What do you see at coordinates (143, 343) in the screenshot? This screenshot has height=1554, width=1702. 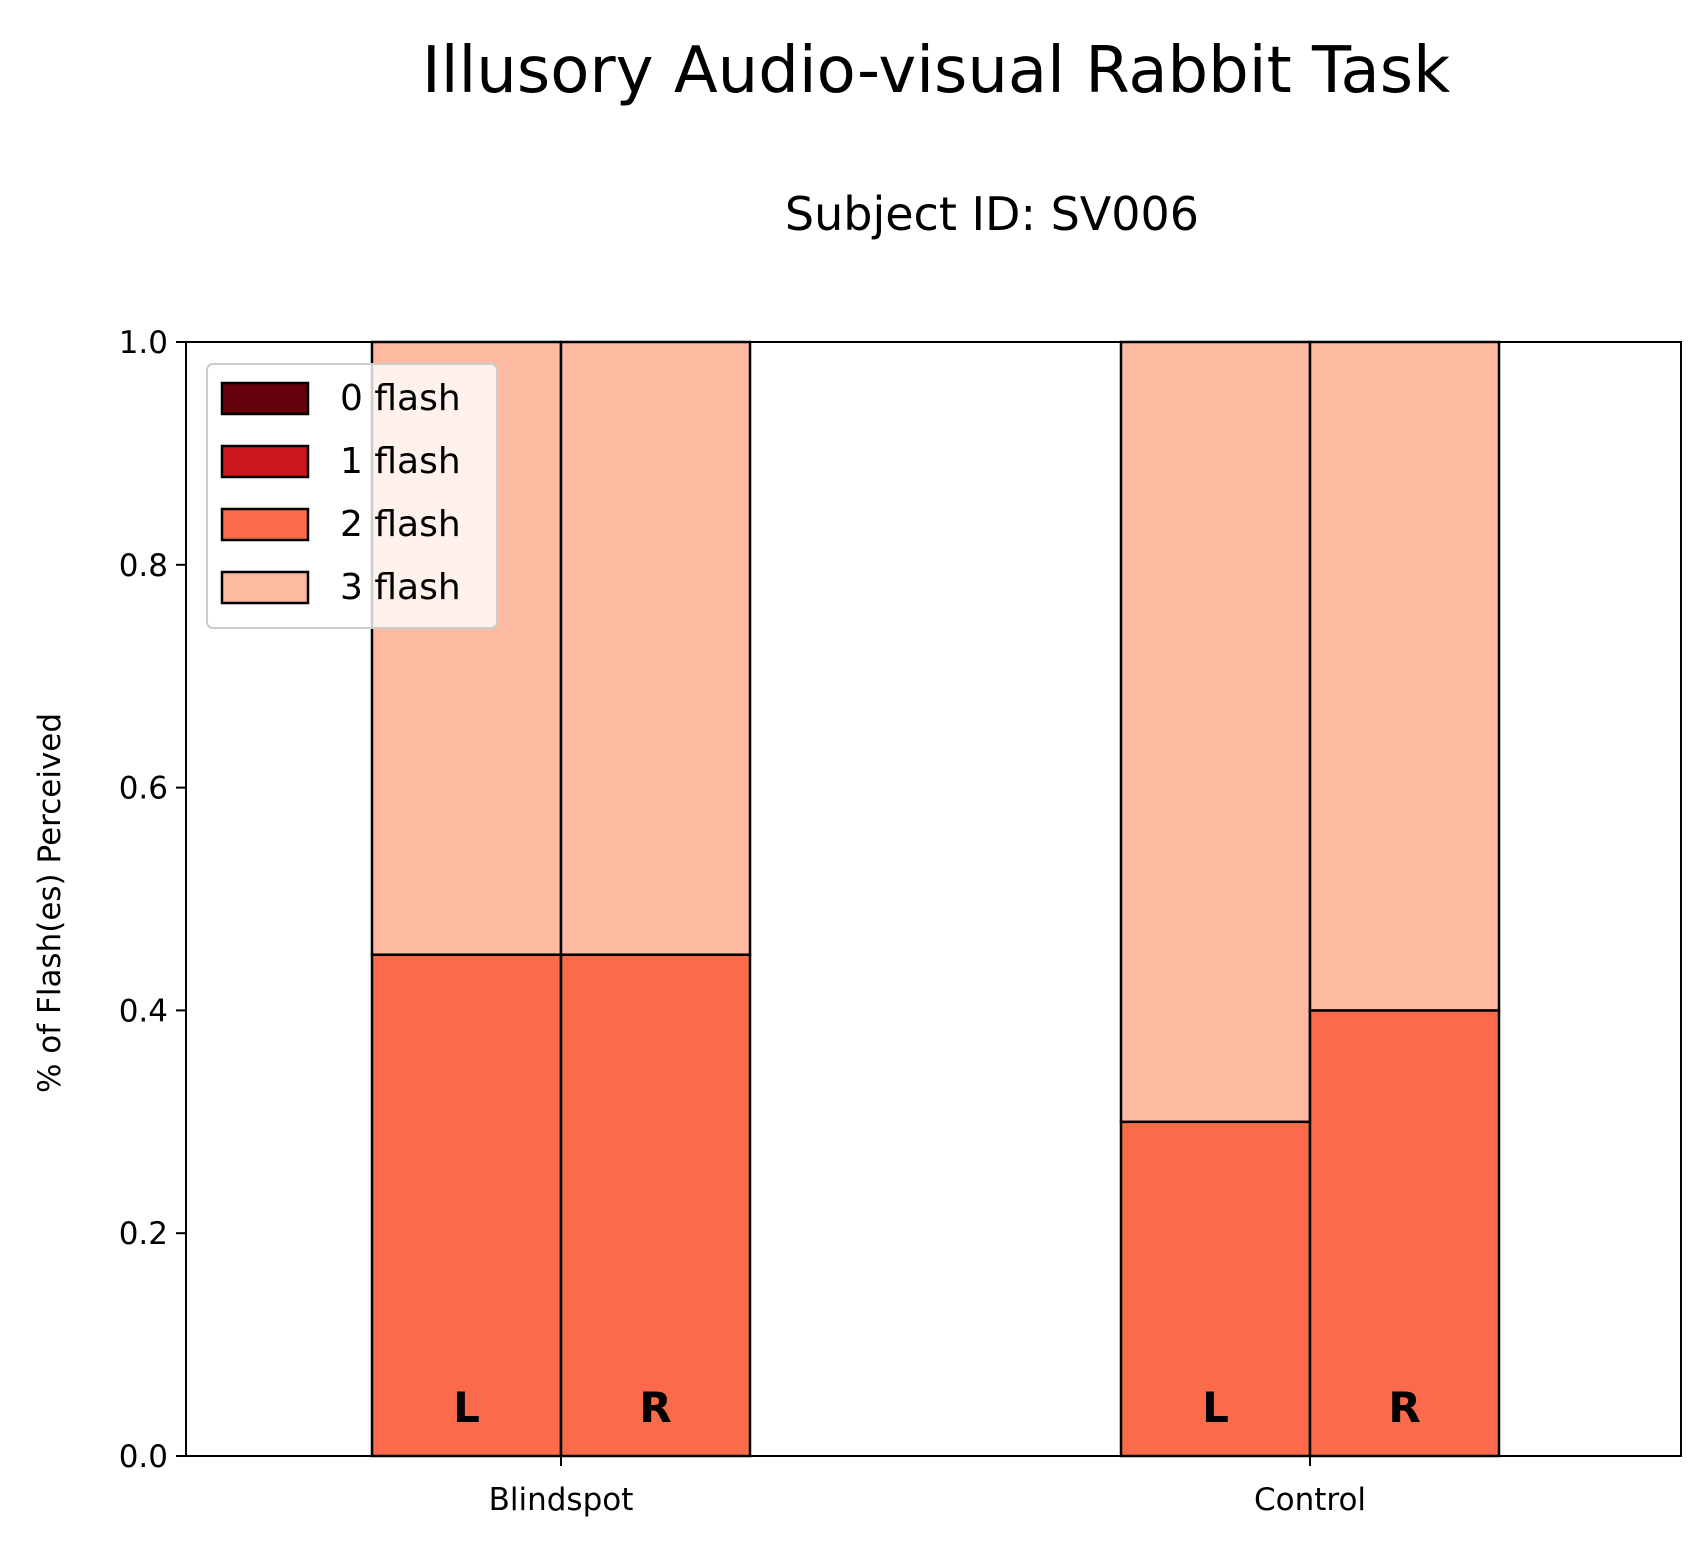 I see `y-tick-label: 1.0` at bounding box center [143, 343].